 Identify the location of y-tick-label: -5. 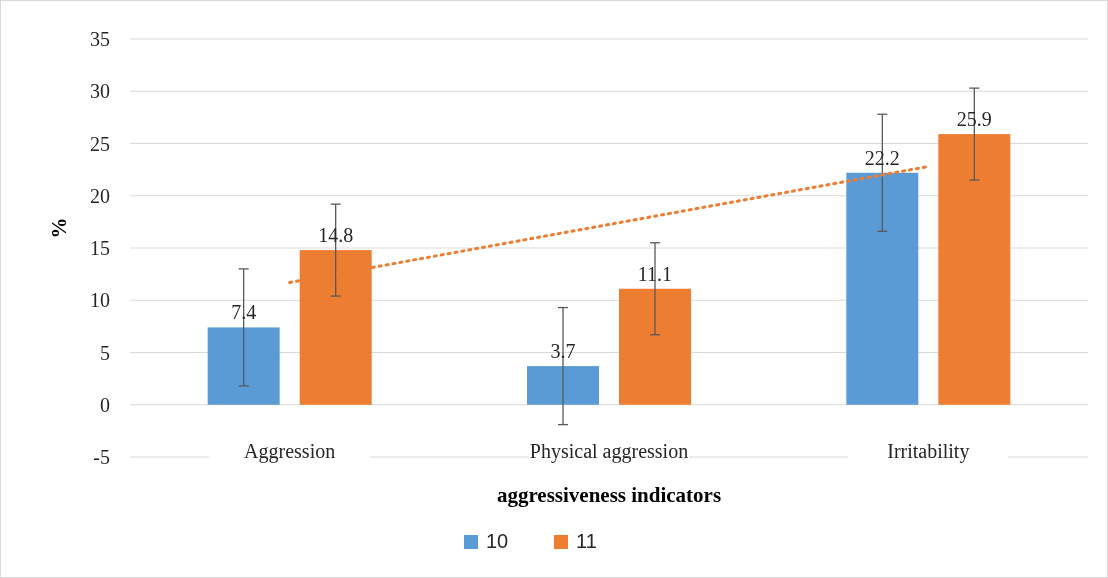
(101, 457).